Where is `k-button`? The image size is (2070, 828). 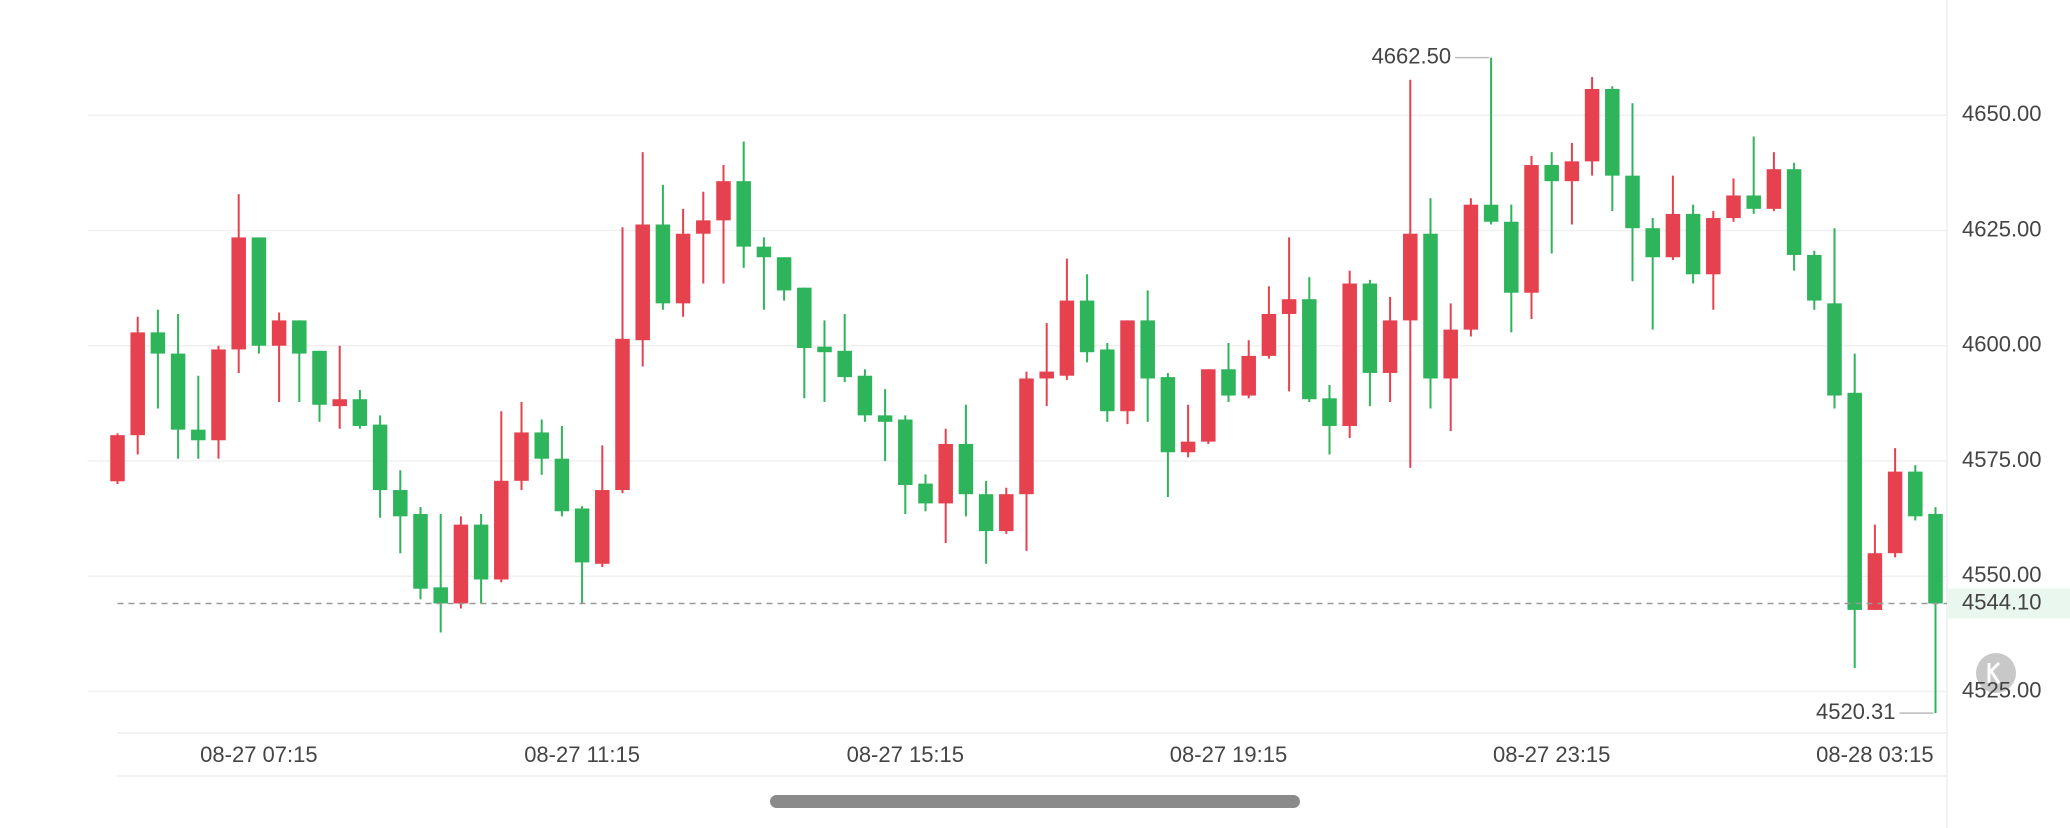 k-button is located at coordinates (1996, 673).